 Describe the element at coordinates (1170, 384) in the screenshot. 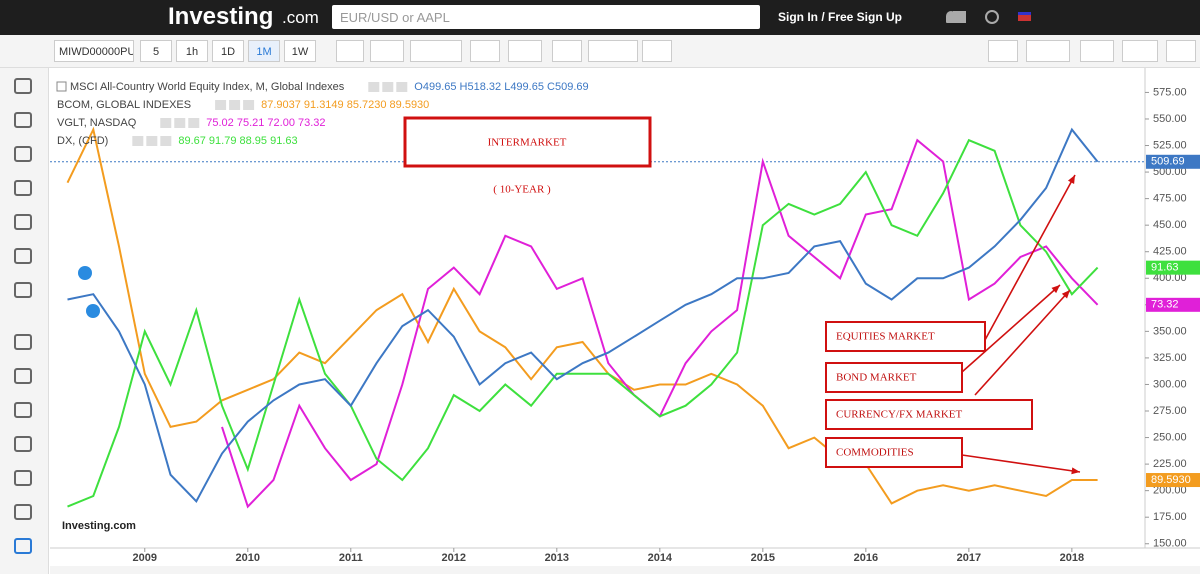

I see `y-tick-label: 300.00` at that location.